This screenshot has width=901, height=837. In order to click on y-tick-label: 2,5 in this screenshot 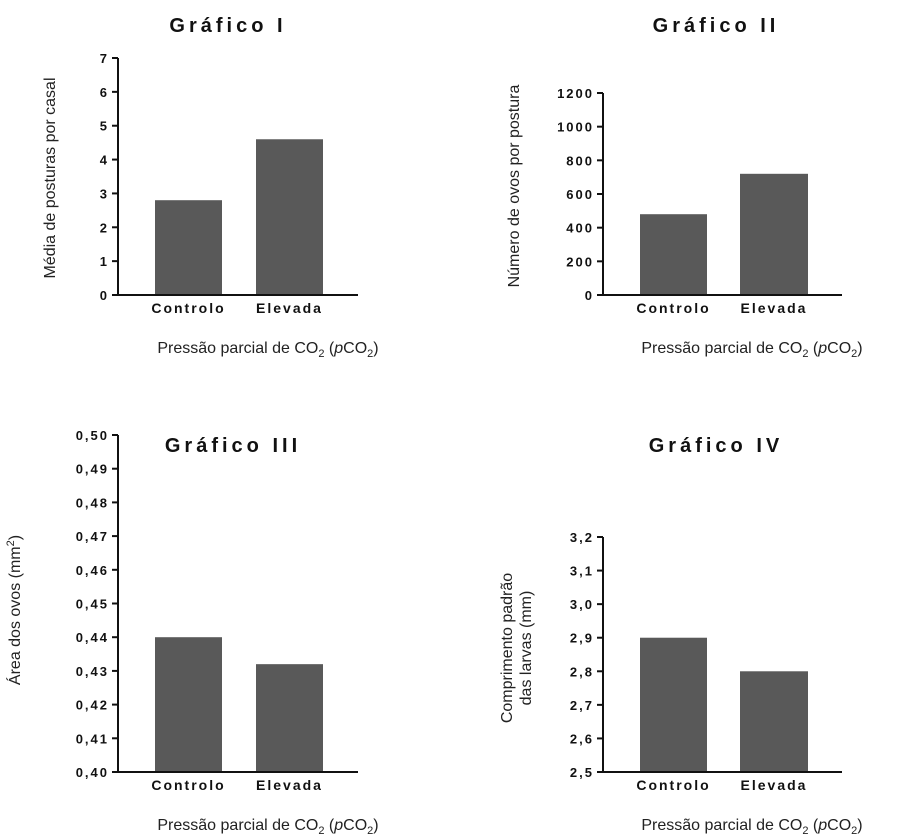, I will do `click(582, 772)`.